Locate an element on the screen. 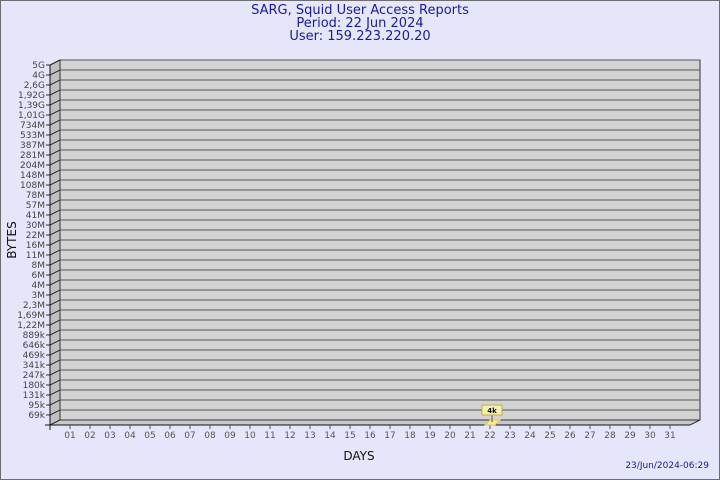 The width and height of the screenshot is (720, 480). x-tick-label-28: 28 is located at coordinates (610, 436).